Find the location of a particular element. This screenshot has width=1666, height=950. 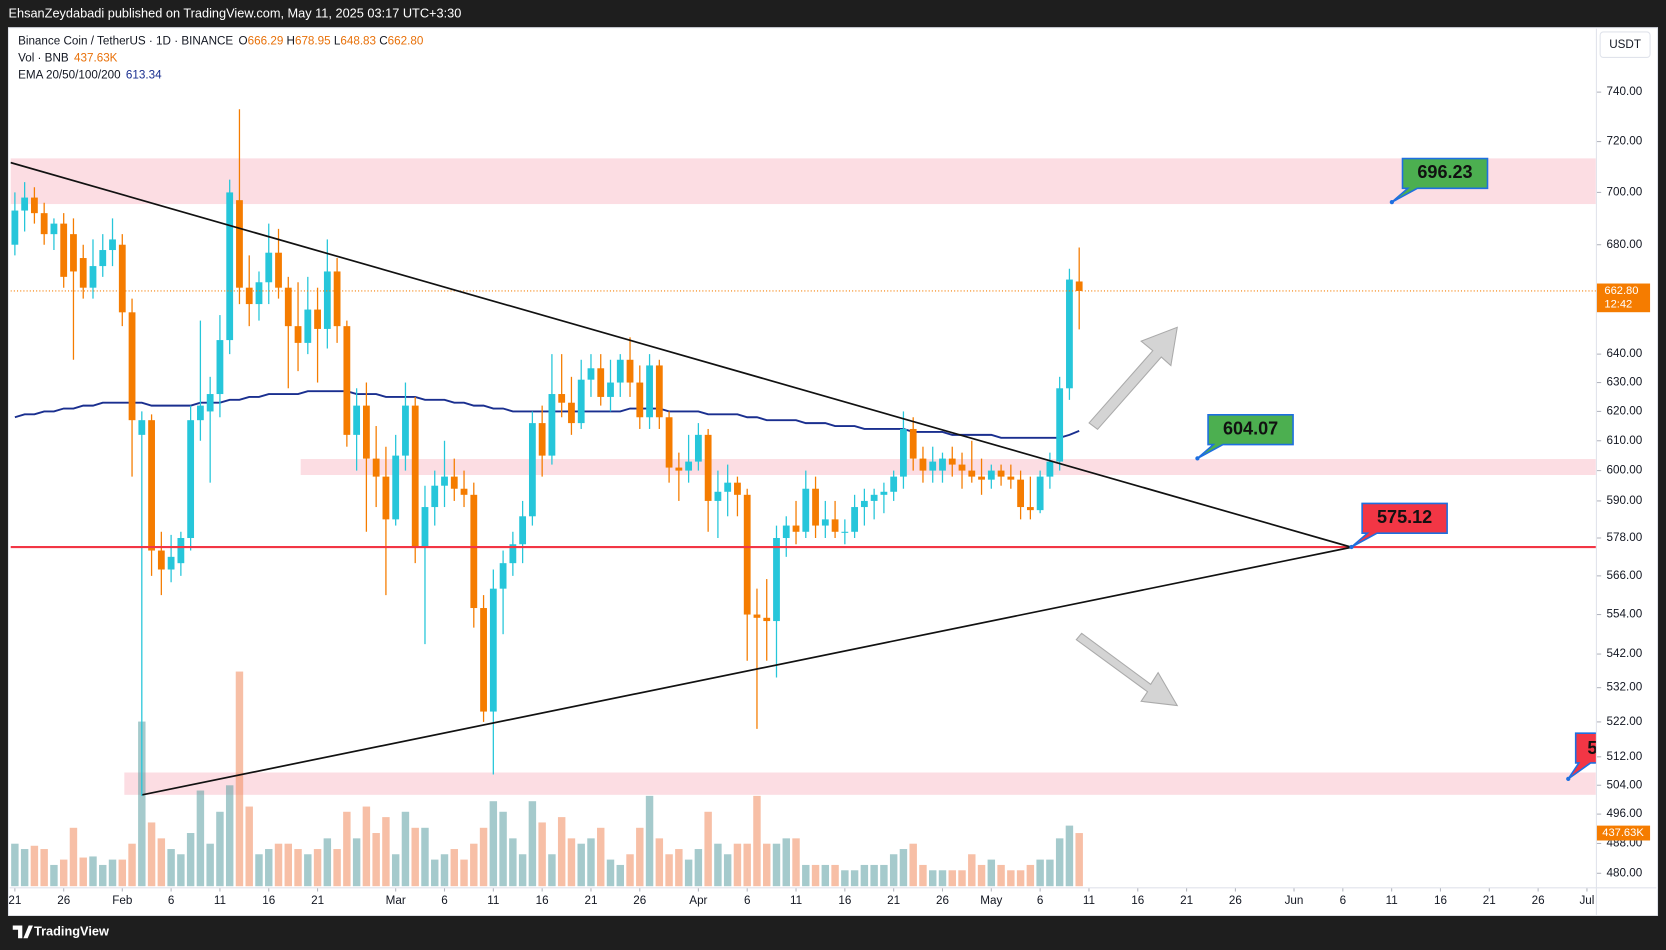

up-arrow is located at coordinates (1133, 378).